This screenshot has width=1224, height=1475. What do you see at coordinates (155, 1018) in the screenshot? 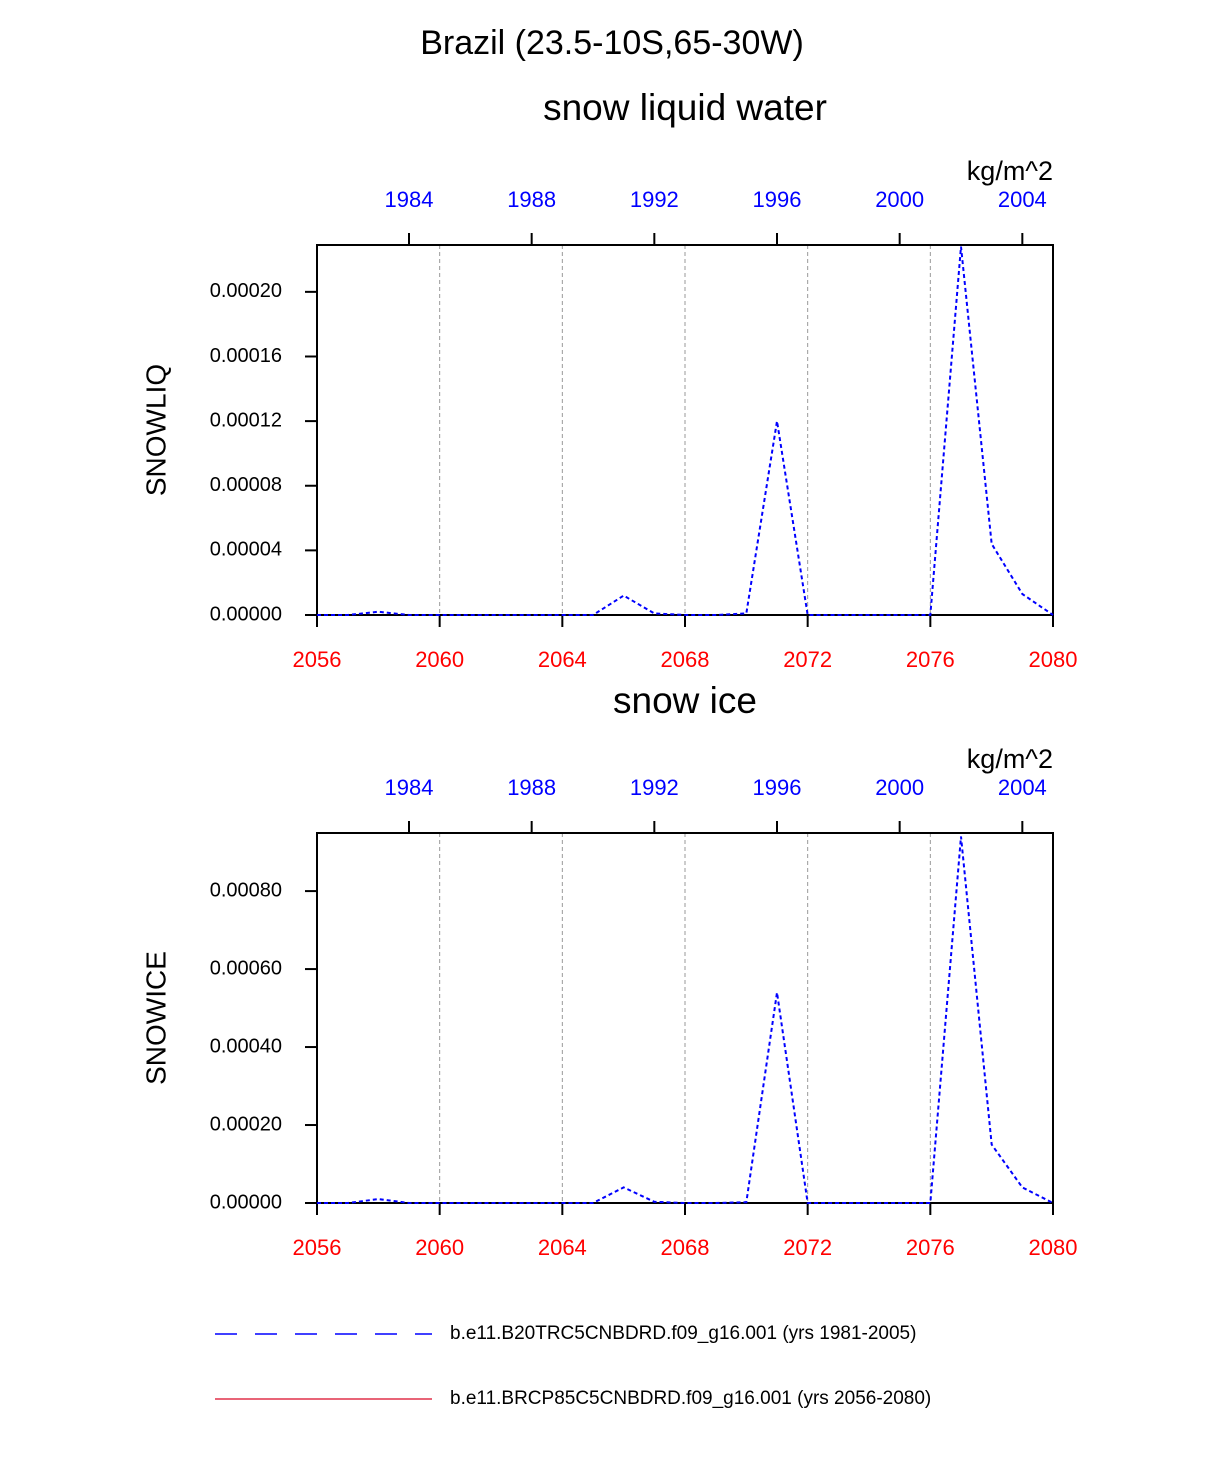
I see `y-axis-label: SNOWICE` at bounding box center [155, 1018].